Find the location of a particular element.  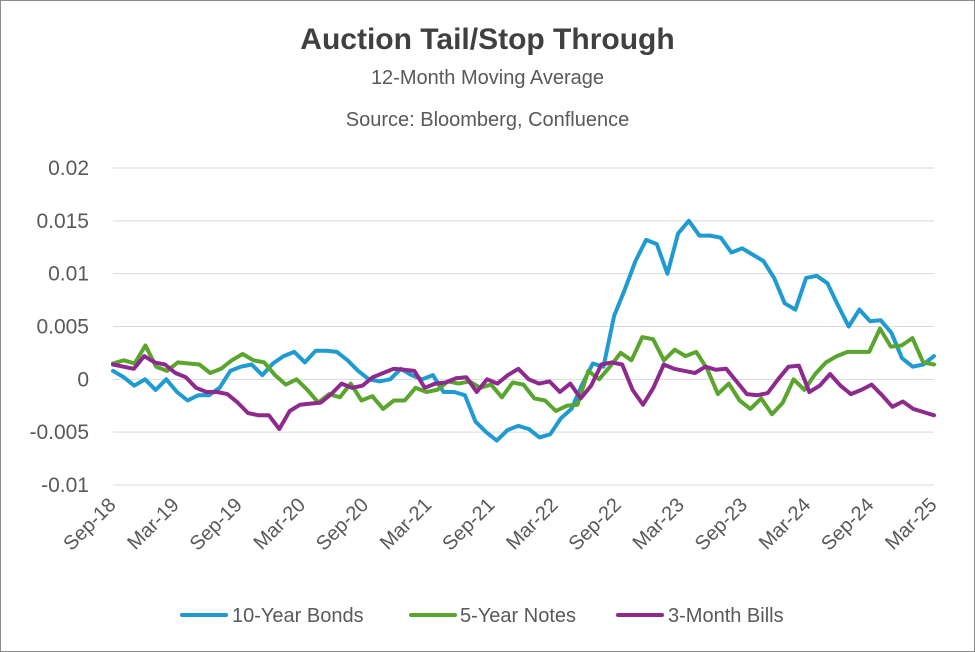

x-tick-label: Sep-24 is located at coordinates (847, 524).